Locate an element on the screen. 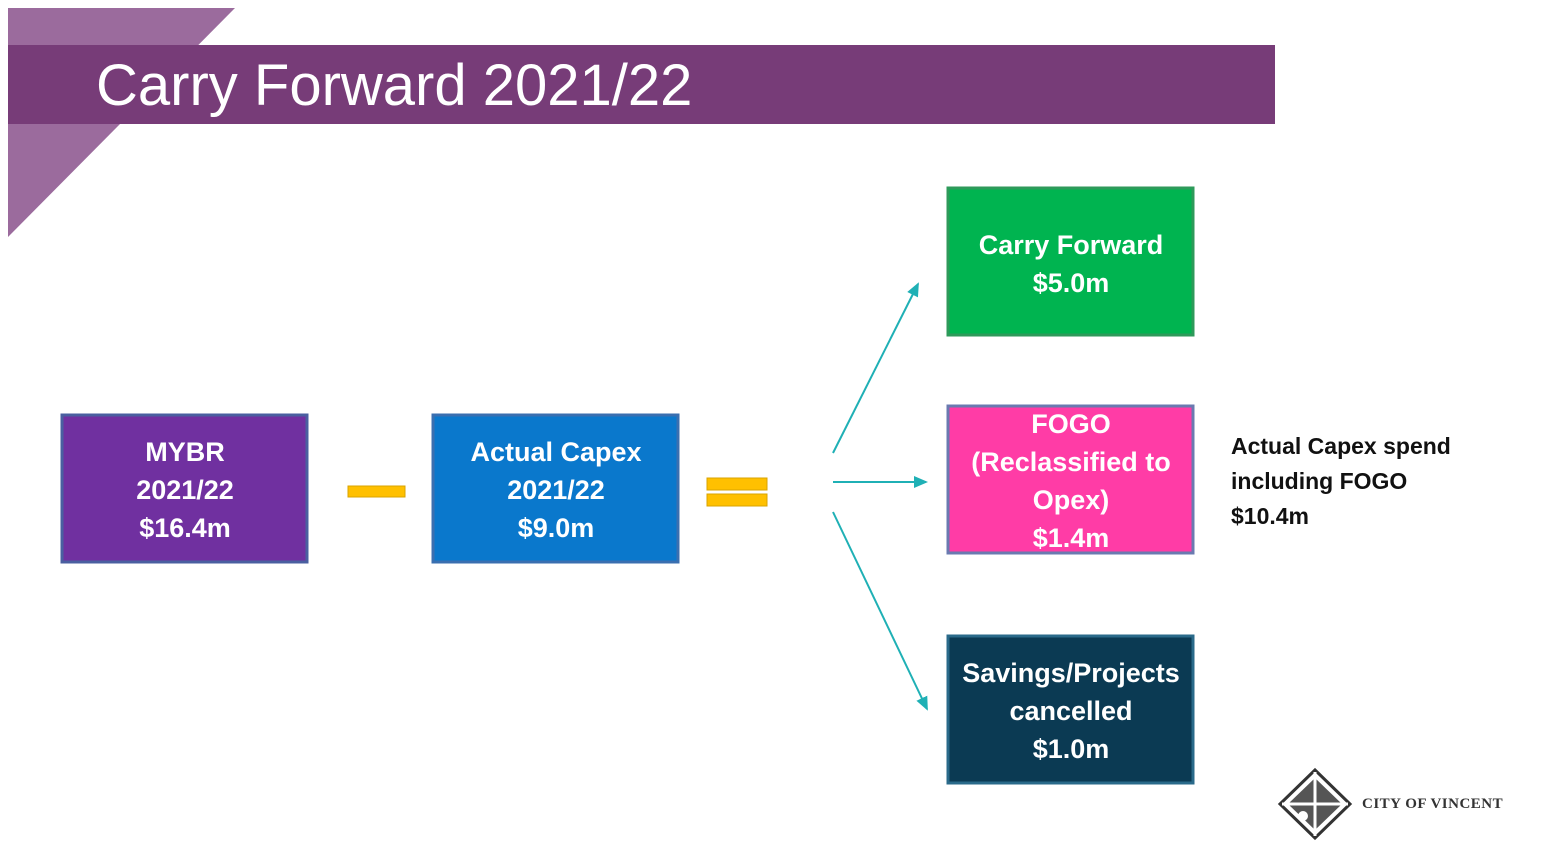 The height and width of the screenshot is (842, 1551). box-text: FOGO is located at coordinates (1071, 424).